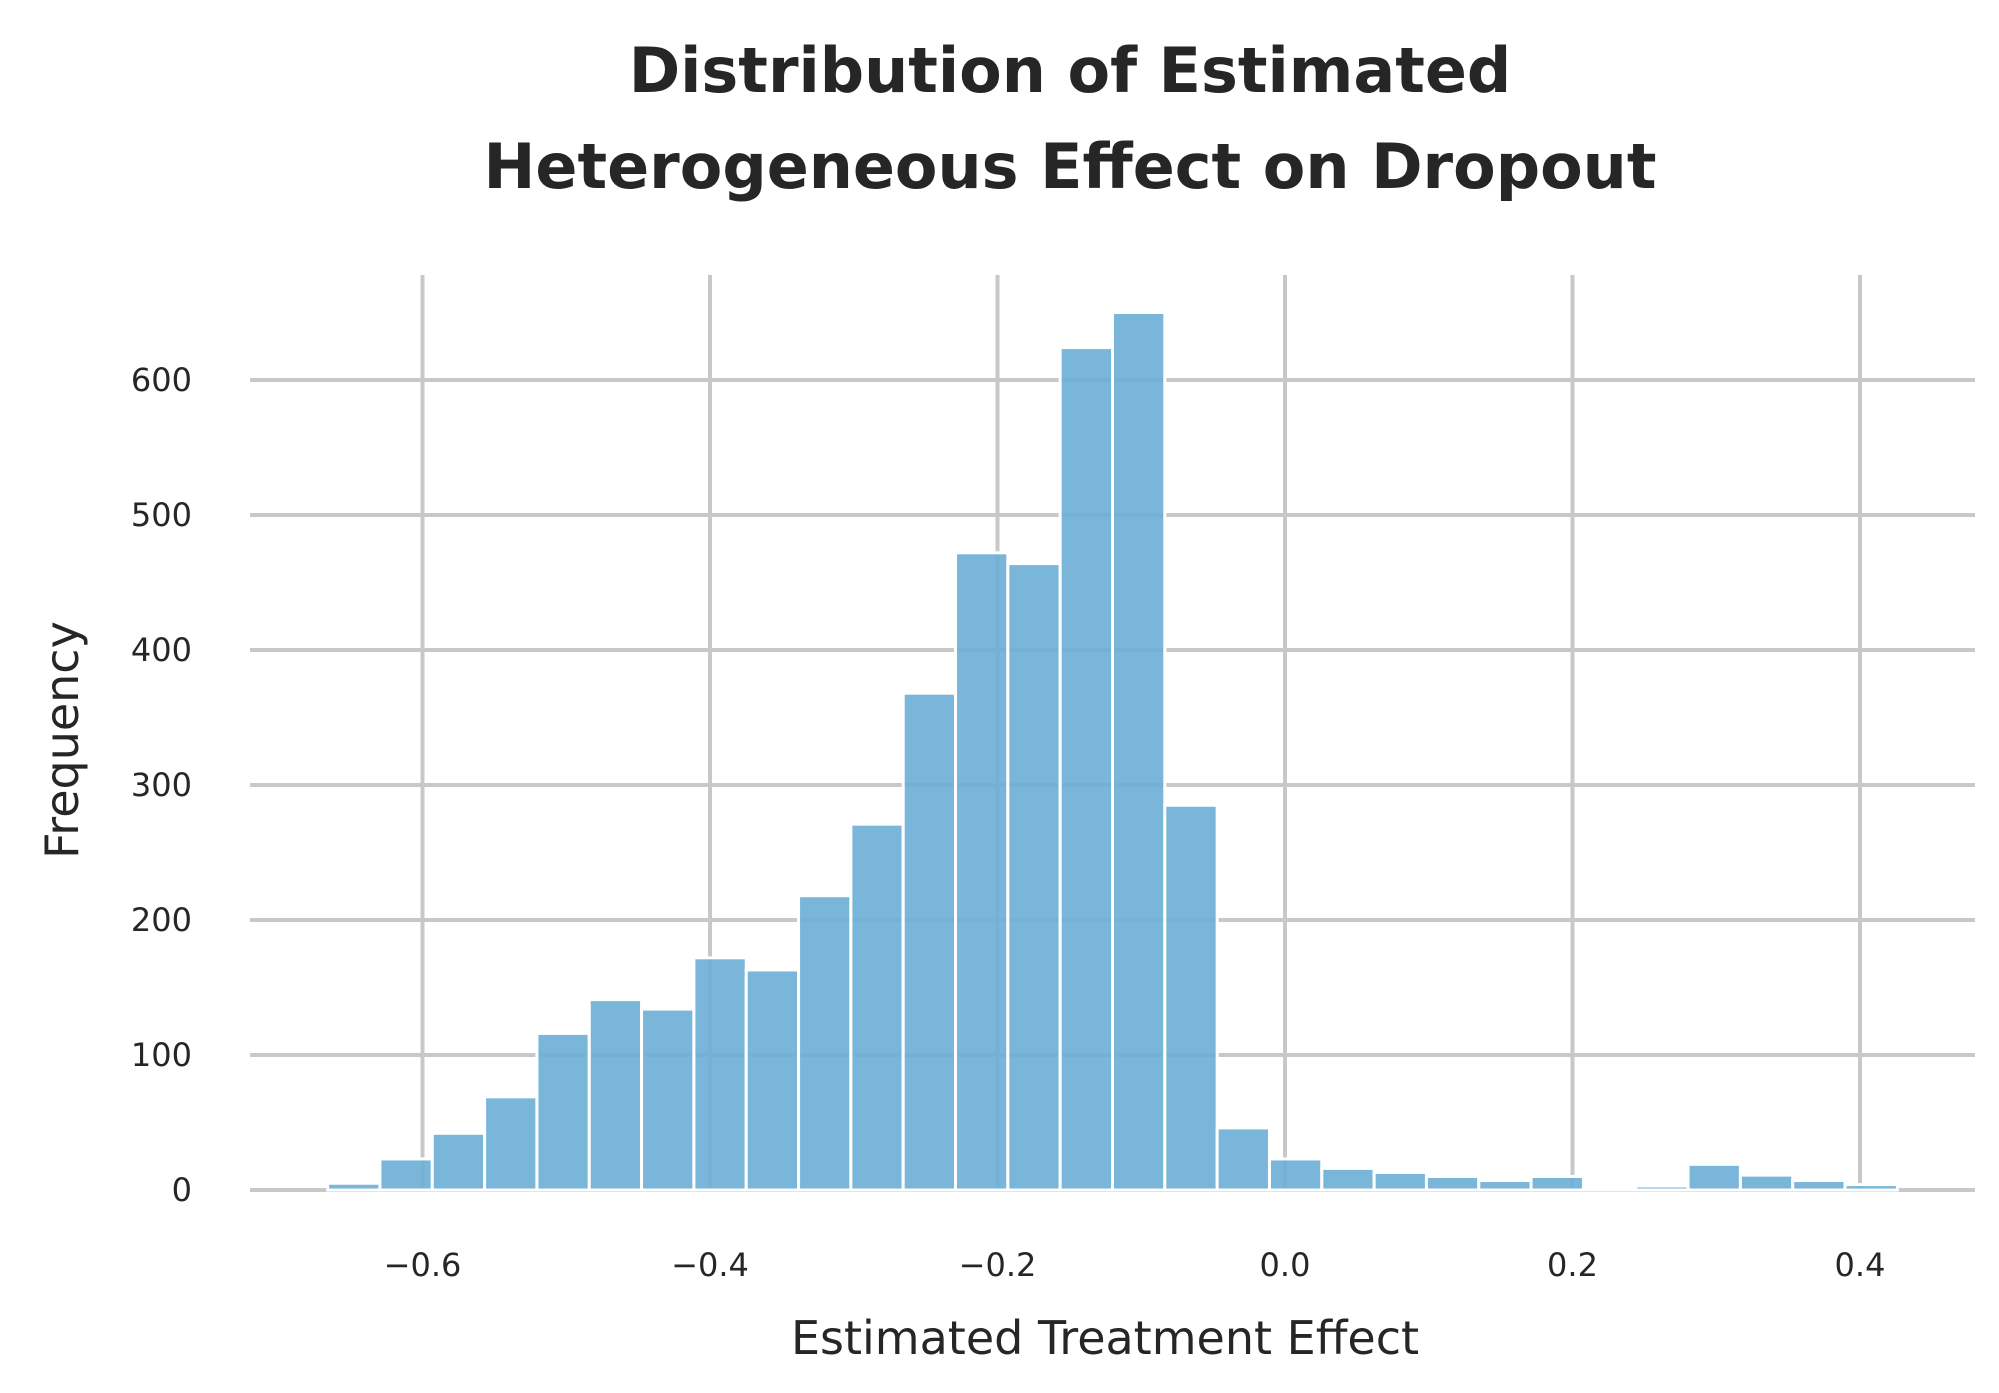 This screenshot has height=1393, width=1999. What do you see at coordinates (1285, 1265) in the screenshot?
I see `x-tick-label: 0.0` at bounding box center [1285, 1265].